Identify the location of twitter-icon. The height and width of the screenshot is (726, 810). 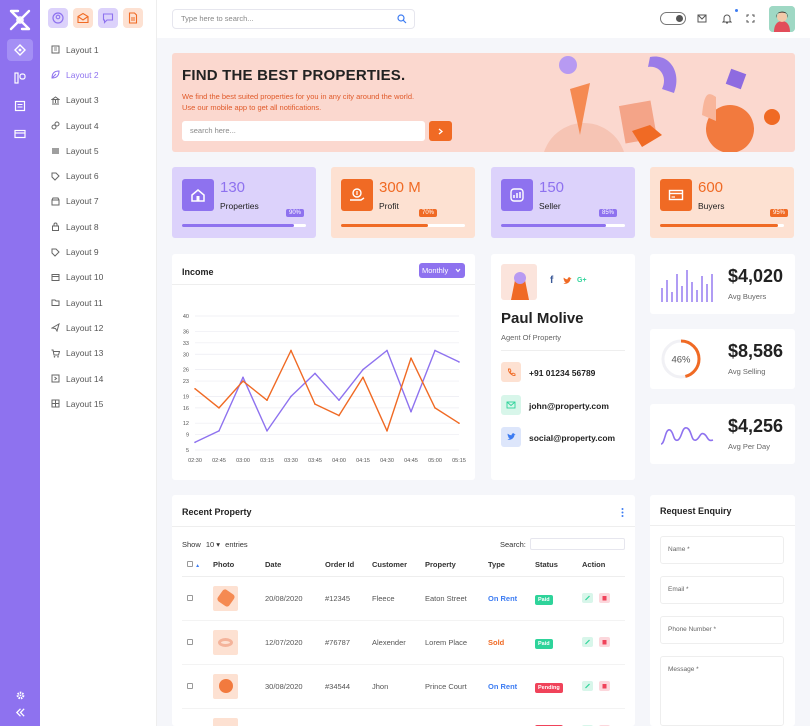
(567, 281).